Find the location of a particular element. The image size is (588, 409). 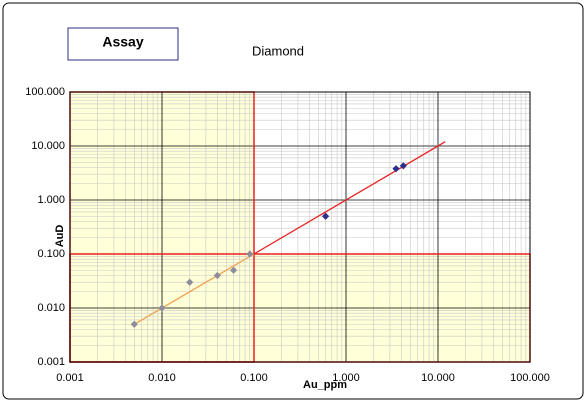

x-tick-label: 1.000 is located at coordinates (346, 378).